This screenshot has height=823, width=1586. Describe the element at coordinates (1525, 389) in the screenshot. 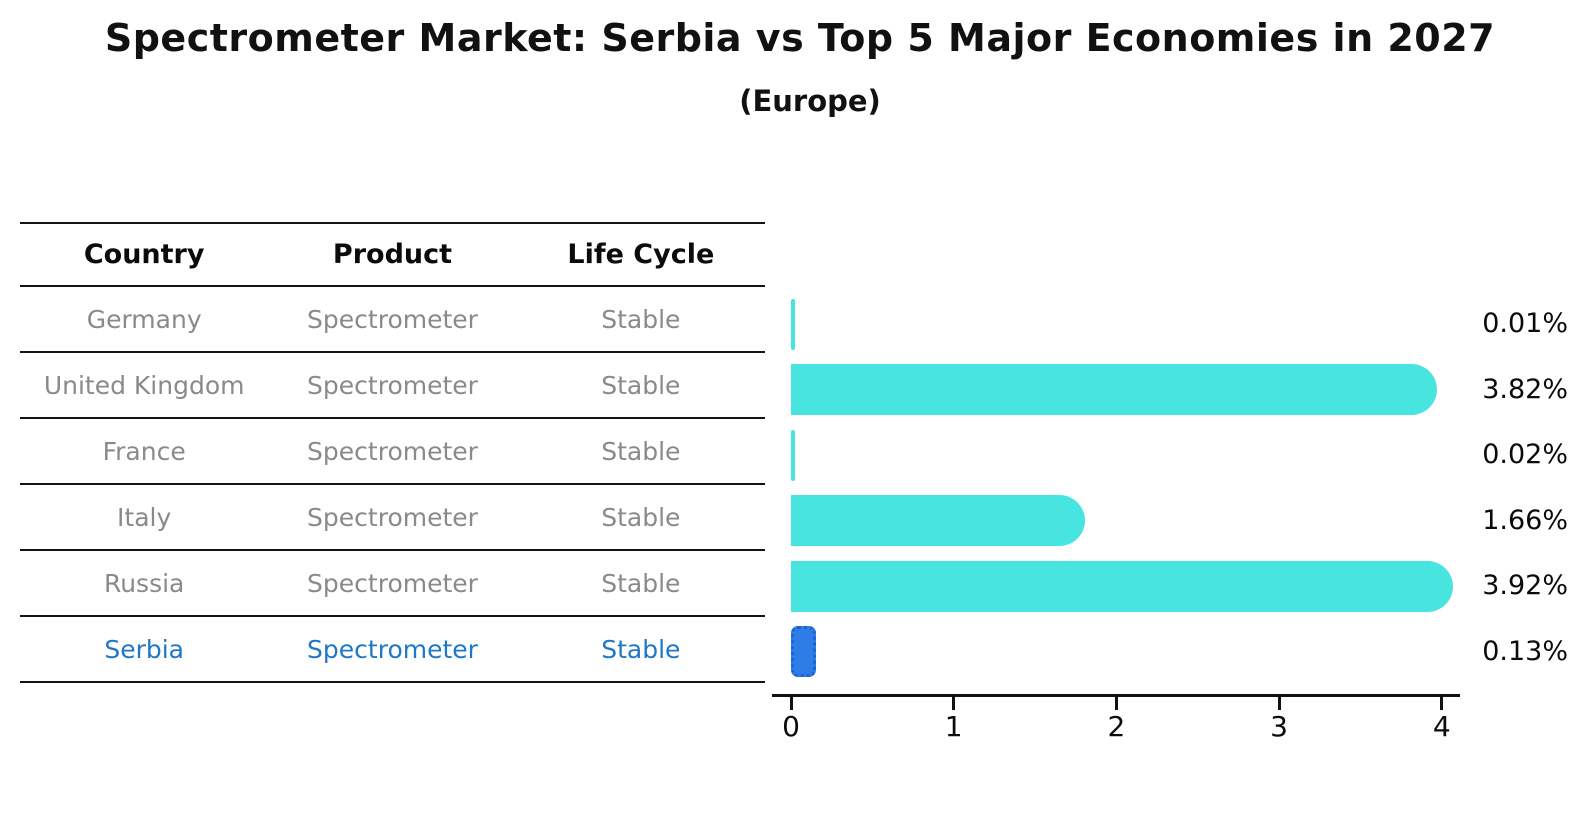

I see `bar-value-label: 3.82%` at that location.